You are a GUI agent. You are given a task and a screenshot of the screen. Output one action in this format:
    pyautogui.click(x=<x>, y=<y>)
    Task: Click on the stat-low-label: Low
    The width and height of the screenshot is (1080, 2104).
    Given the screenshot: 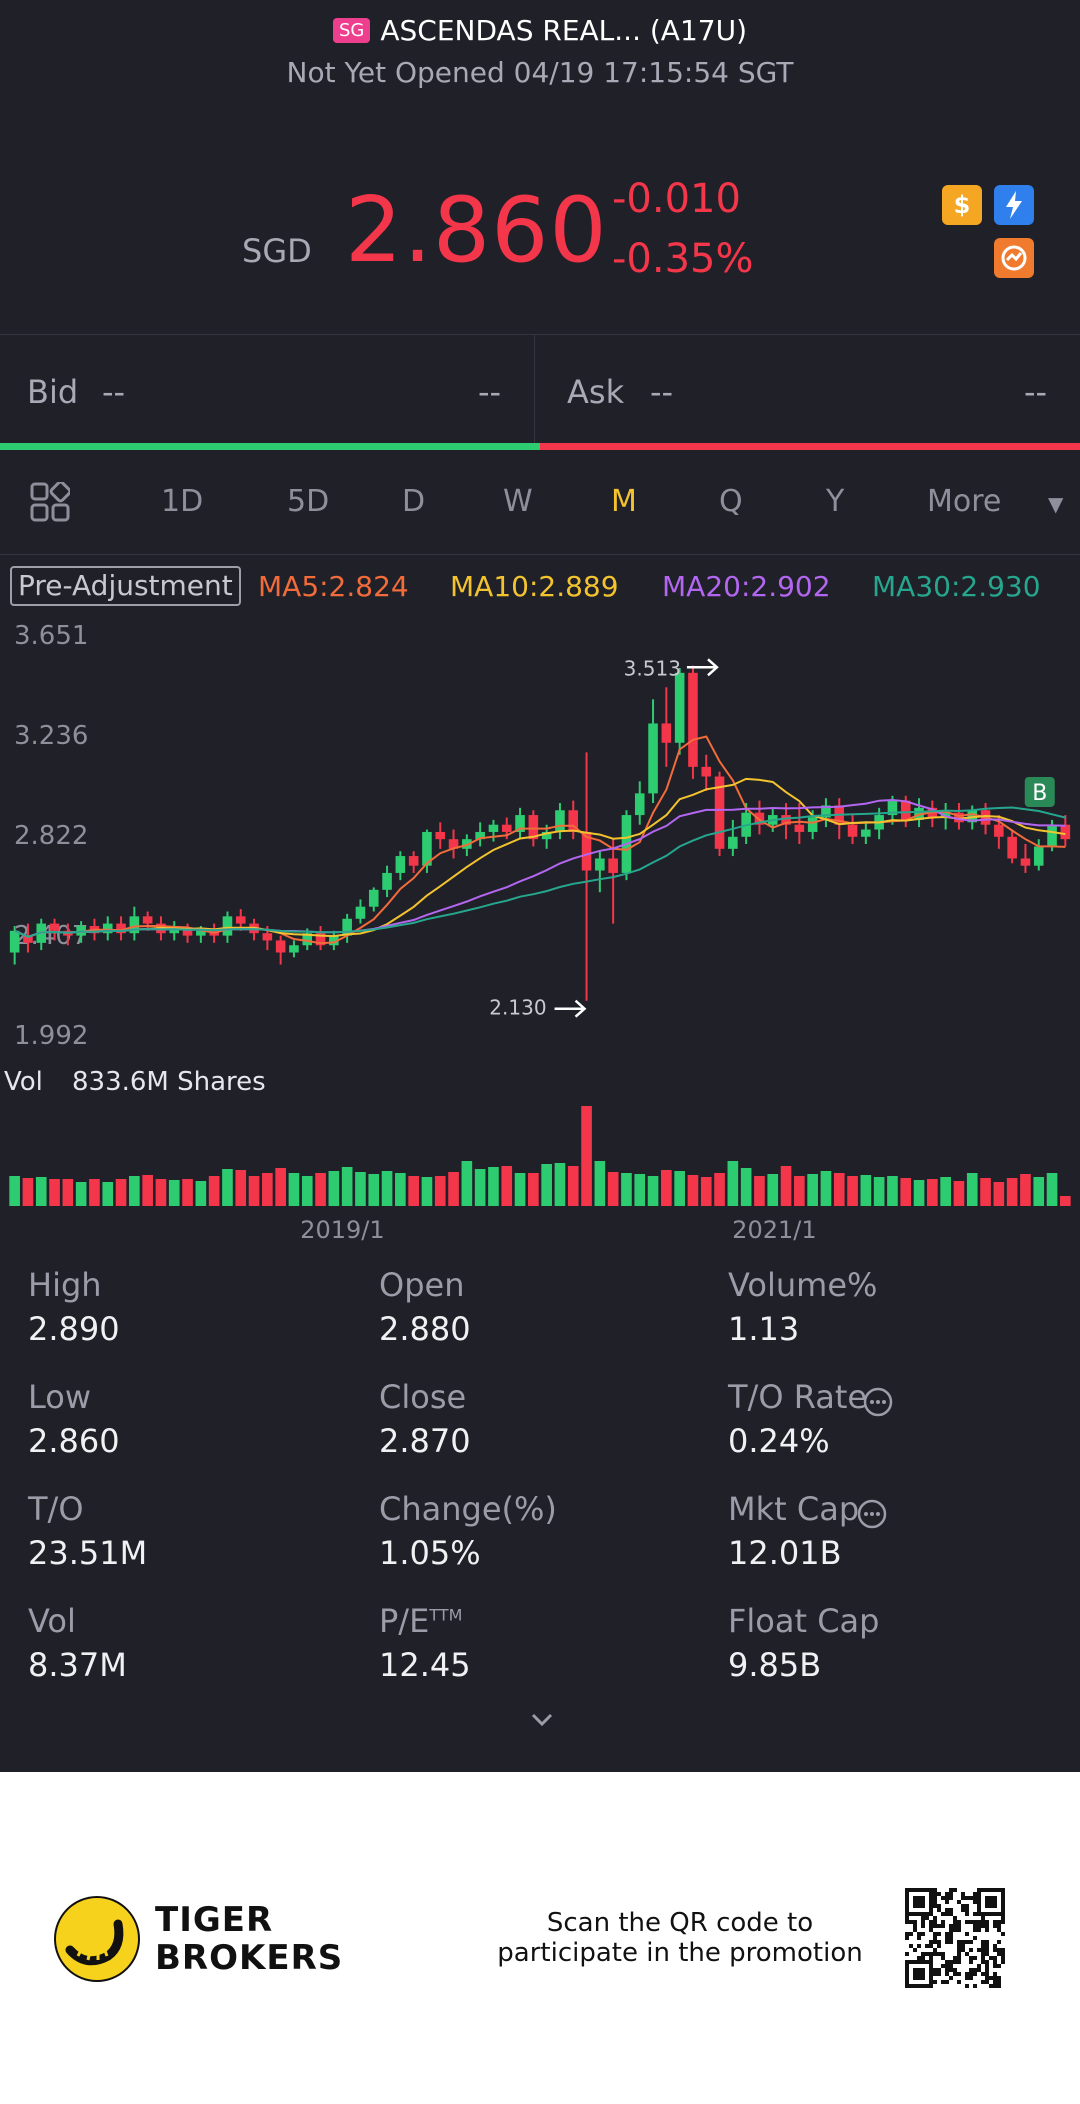 What is the action you would take?
    pyautogui.click(x=60, y=1397)
    